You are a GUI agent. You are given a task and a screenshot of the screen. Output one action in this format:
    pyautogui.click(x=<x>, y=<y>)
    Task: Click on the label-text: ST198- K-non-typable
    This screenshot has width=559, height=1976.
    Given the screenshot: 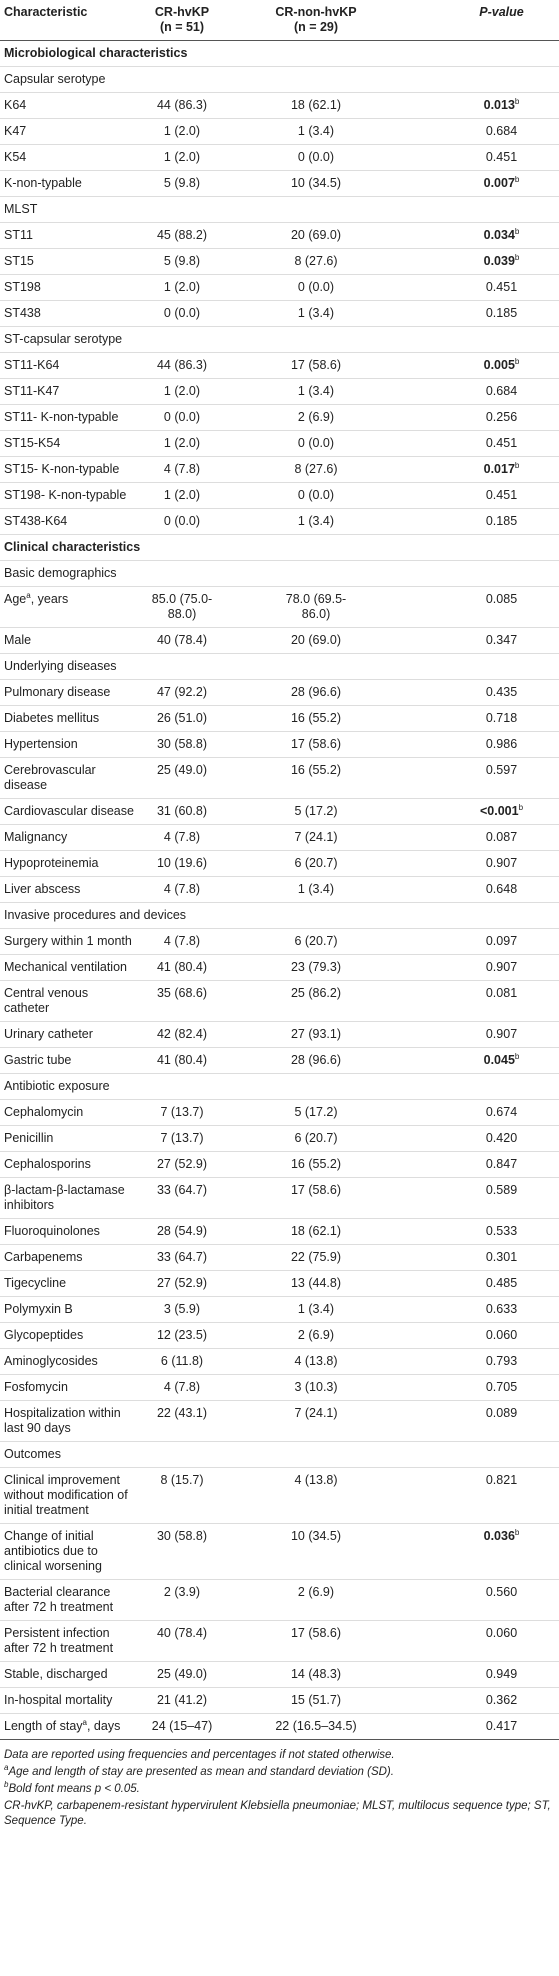 What is the action you would take?
    pyautogui.click(x=65, y=495)
    